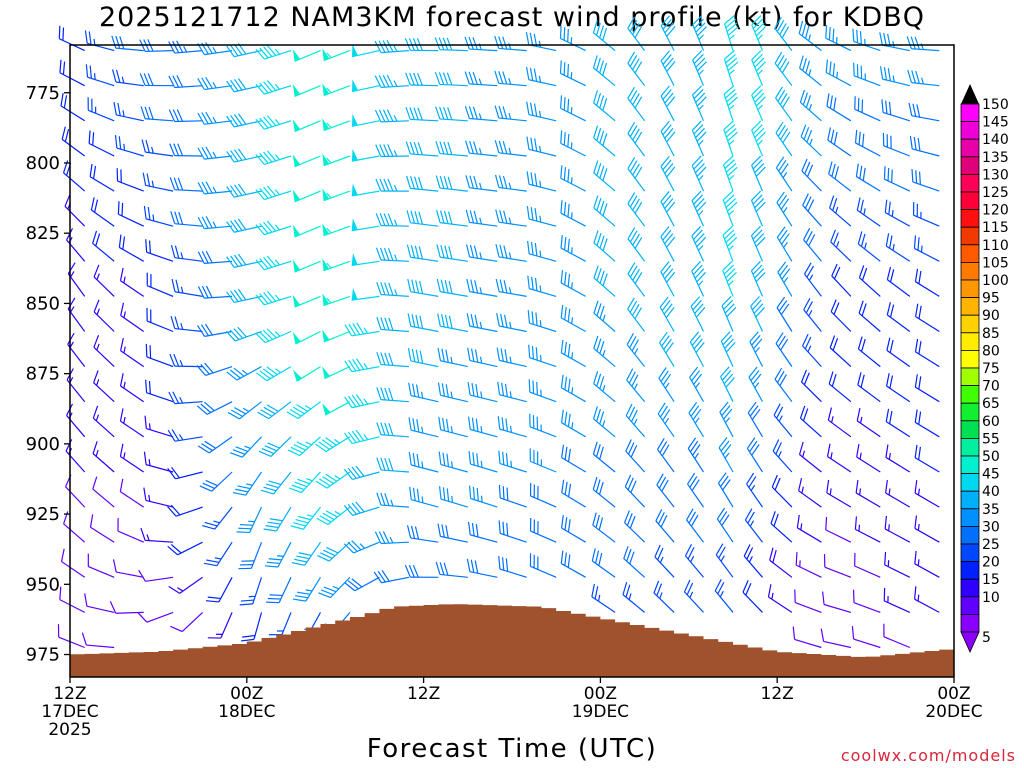  What do you see at coordinates (69, 694) in the screenshot?
I see `x-tick-label: 12Z` at bounding box center [69, 694].